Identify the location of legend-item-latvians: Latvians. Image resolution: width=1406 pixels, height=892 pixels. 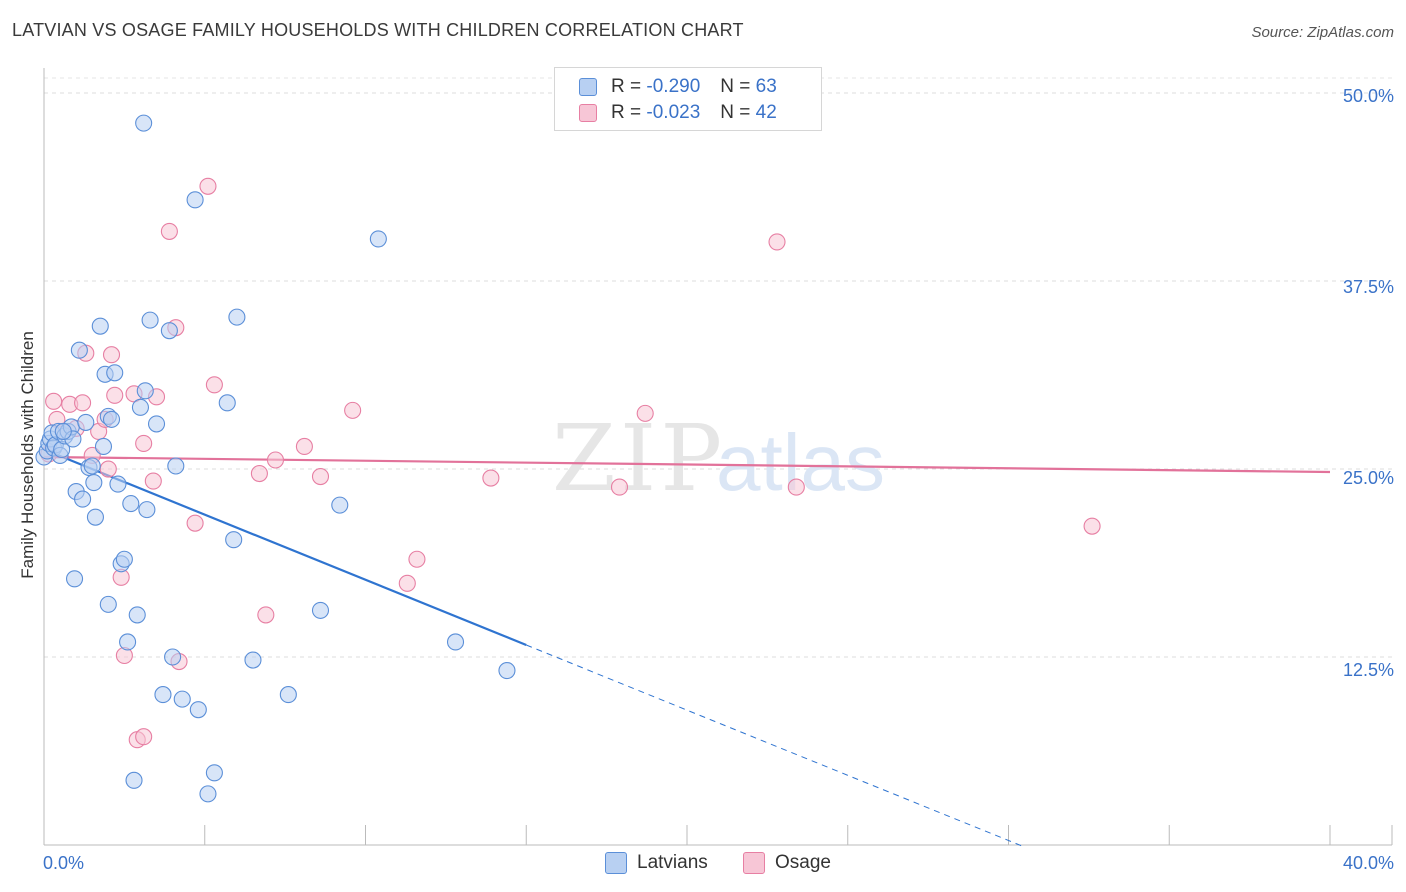
(656, 863).